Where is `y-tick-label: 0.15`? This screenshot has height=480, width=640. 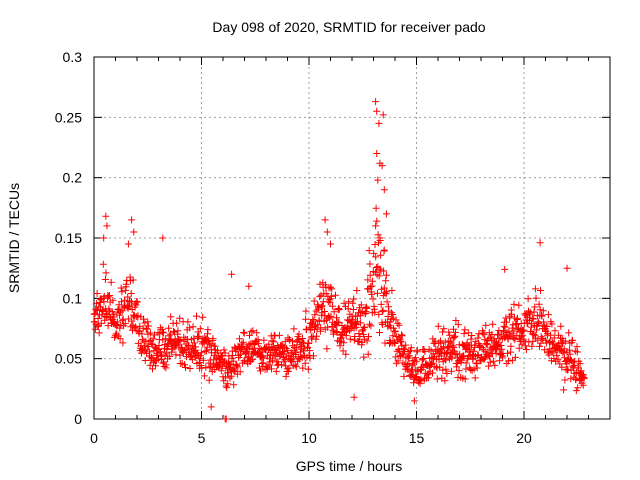 y-tick-label: 0.15 is located at coordinates (68, 238).